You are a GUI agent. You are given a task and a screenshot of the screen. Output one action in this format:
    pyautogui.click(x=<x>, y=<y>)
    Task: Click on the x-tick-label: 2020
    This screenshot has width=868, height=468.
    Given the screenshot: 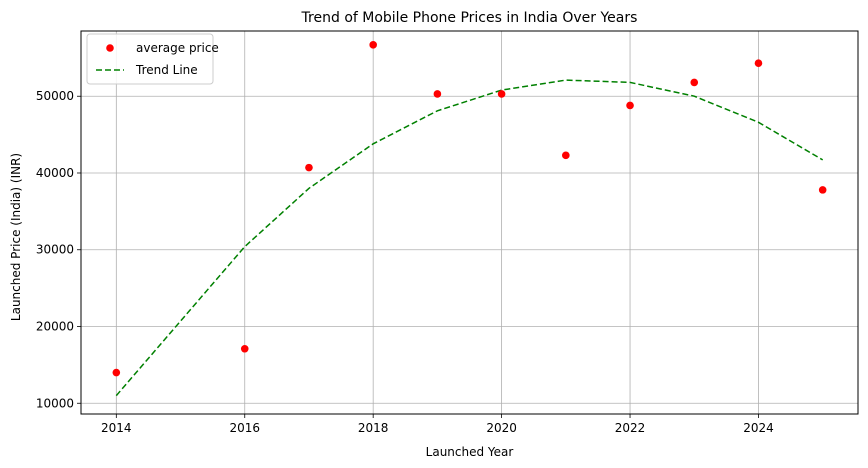 What is the action you would take?
    pyautogui.click(x=501, y=428)
    